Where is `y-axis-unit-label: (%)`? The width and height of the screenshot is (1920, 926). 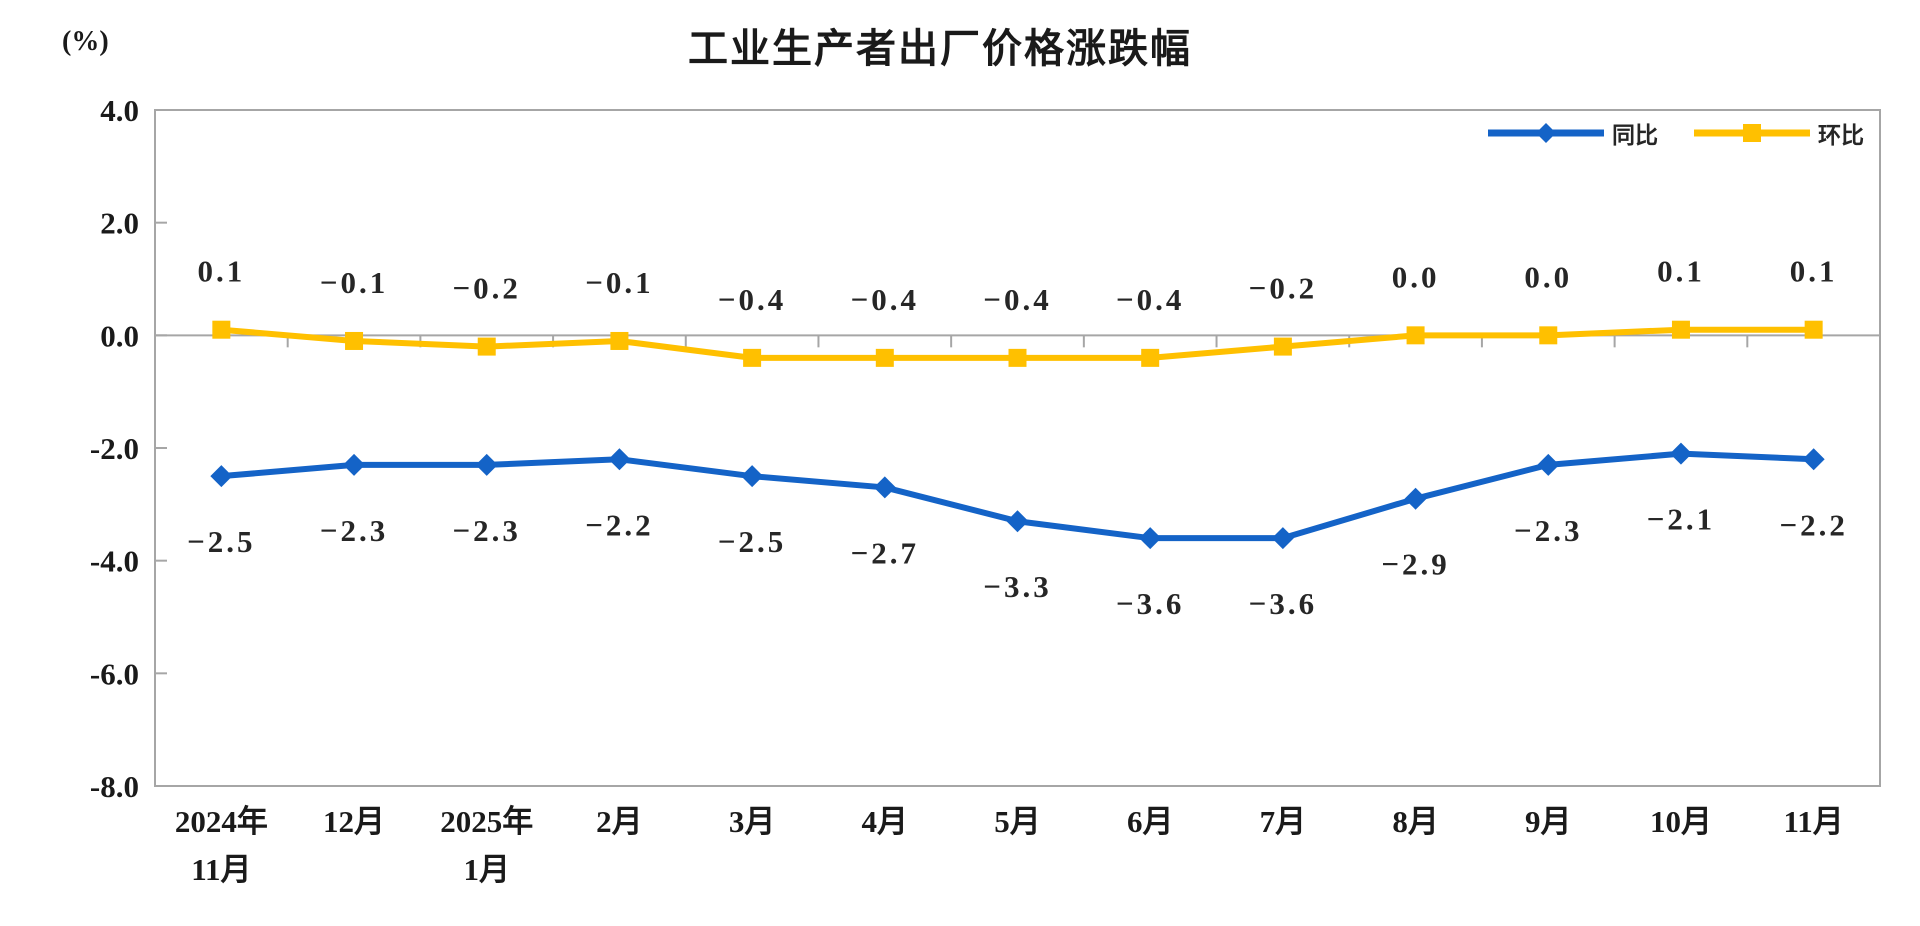 y-axis-unit-label: (%) is located at coordinates (85, 41).